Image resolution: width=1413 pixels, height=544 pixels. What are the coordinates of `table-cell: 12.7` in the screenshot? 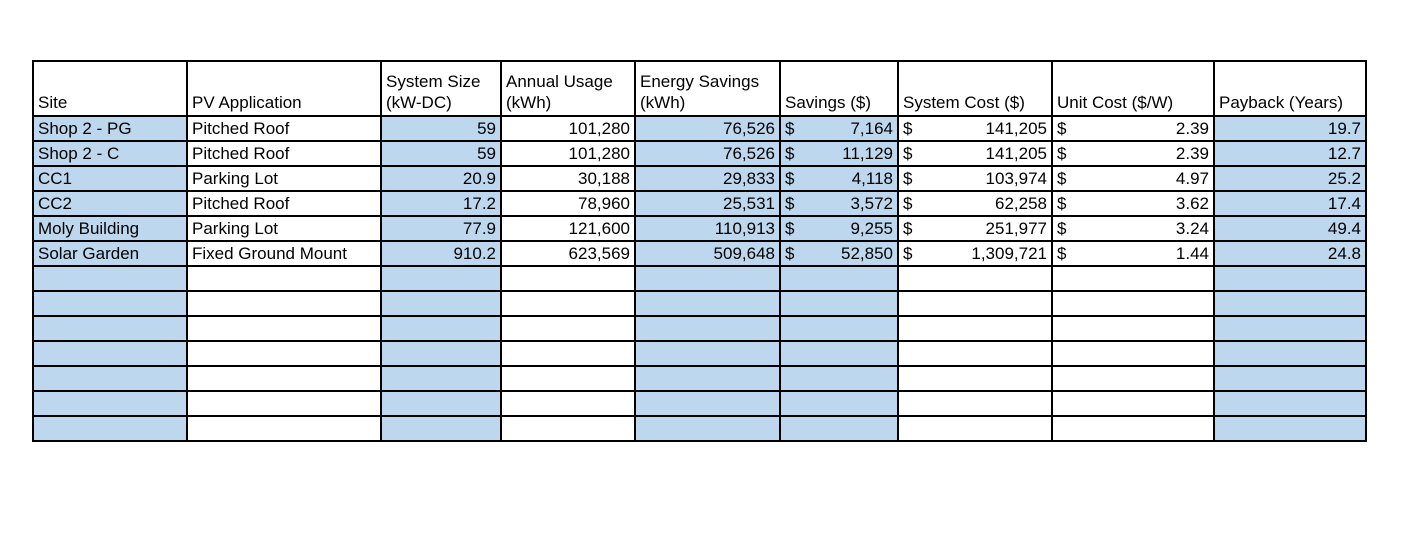 It's located at (1290, 153).